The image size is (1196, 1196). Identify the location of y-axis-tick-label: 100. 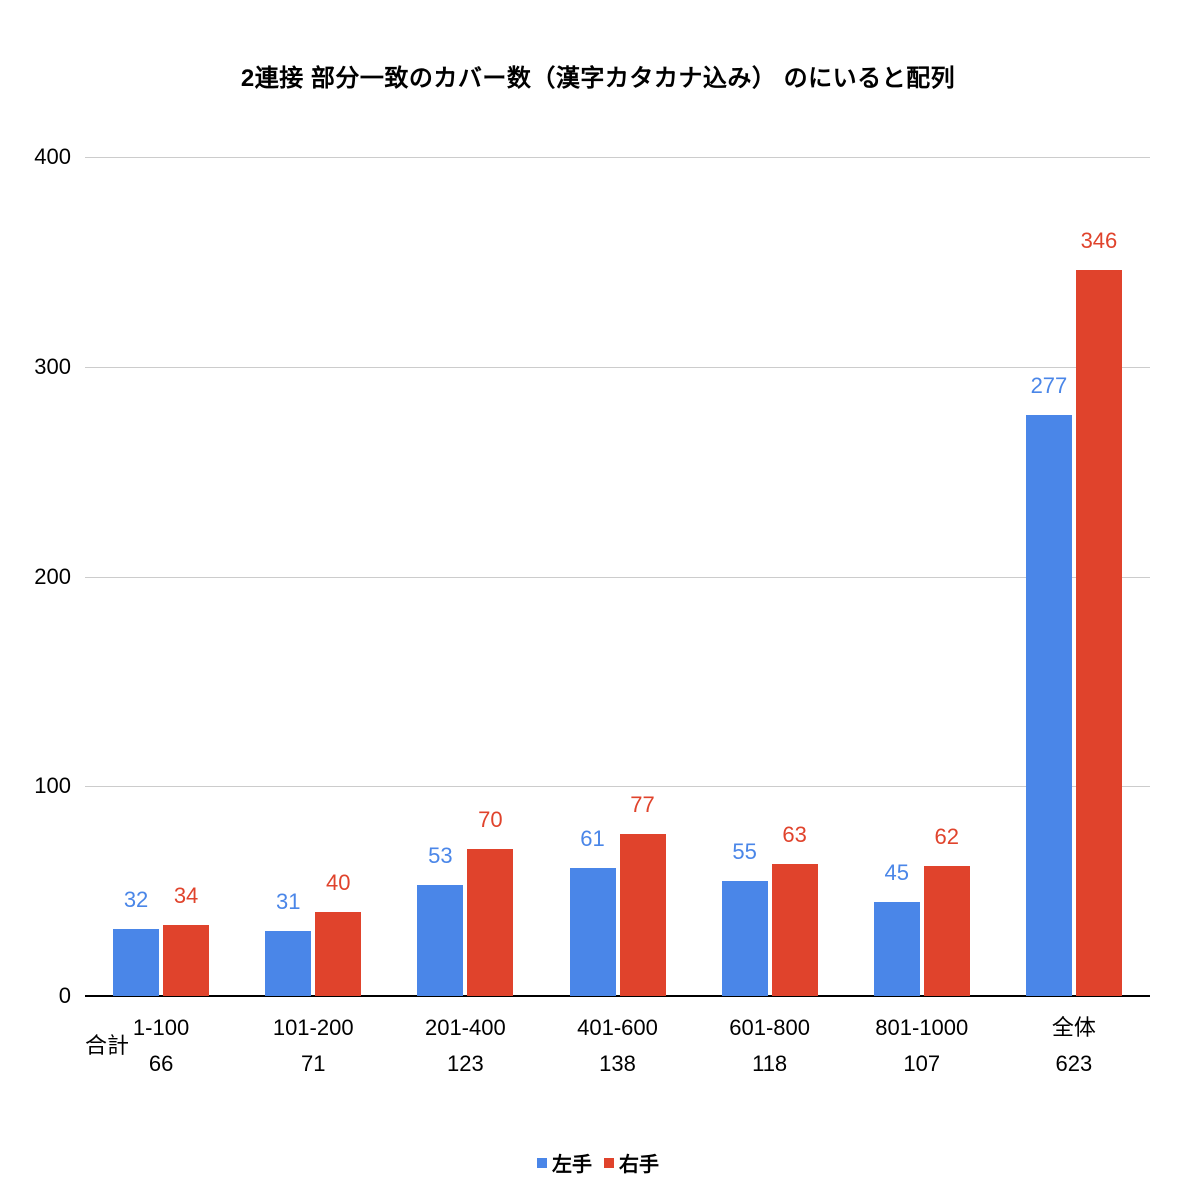
(52, 786).